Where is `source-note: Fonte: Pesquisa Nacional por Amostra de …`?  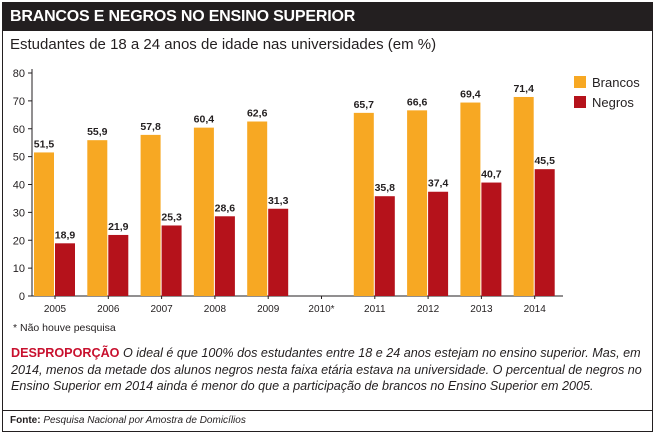
source-note: Fonte: Pesquisa Nacional por Amostra de … is located at coordinates (128, 420).